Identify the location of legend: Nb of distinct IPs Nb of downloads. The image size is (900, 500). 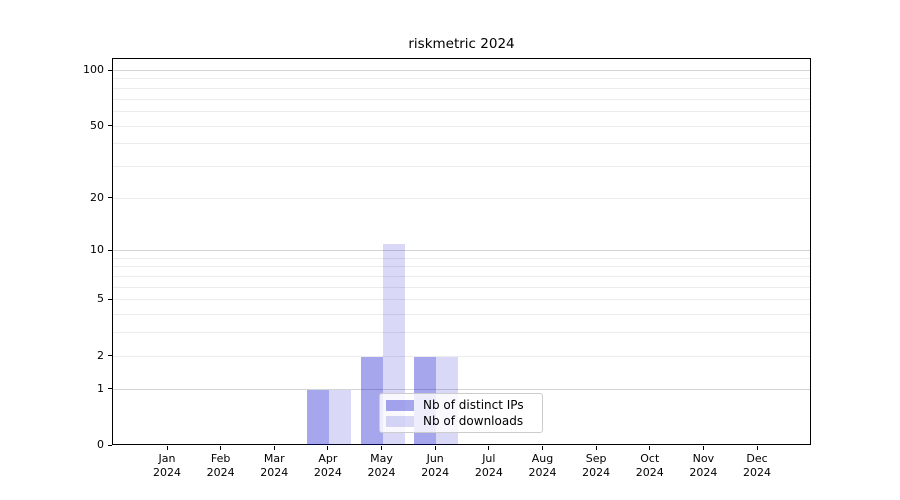
(461, 413).